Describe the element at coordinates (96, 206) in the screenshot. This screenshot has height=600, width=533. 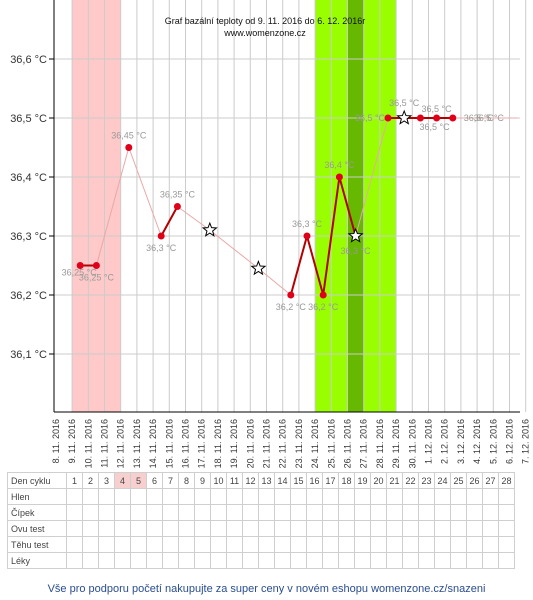
I see `menstruation-band` at that location.